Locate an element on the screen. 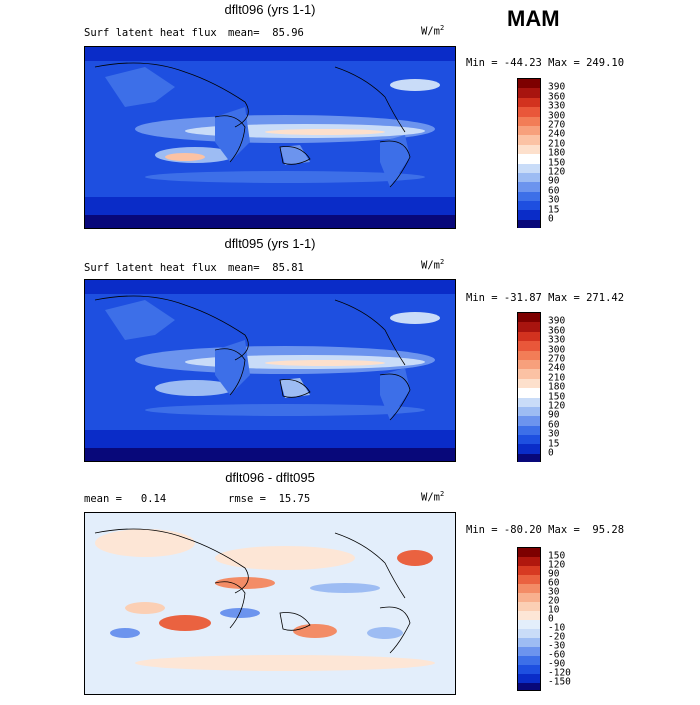 The image size is (700, 705). min-max-label: Min = -31.87 Max = 271.42 is located at coordinates (545, 298).